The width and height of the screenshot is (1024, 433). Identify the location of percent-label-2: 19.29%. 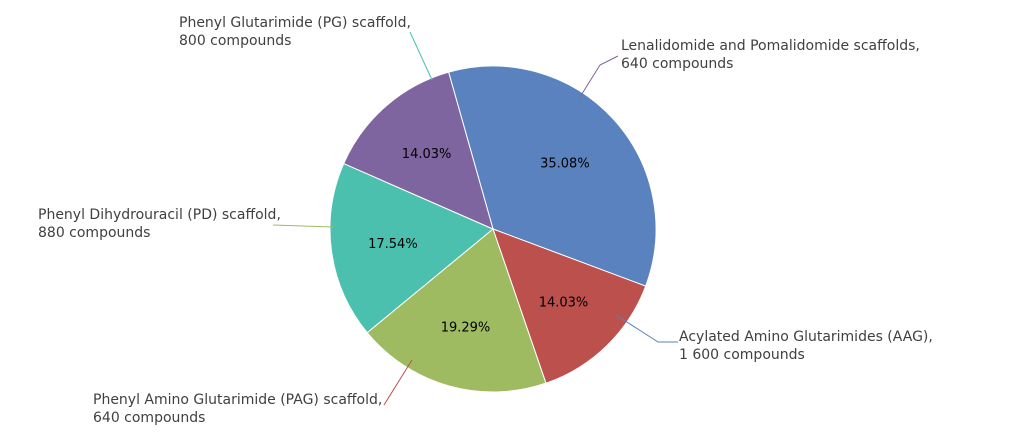
(466, 327).